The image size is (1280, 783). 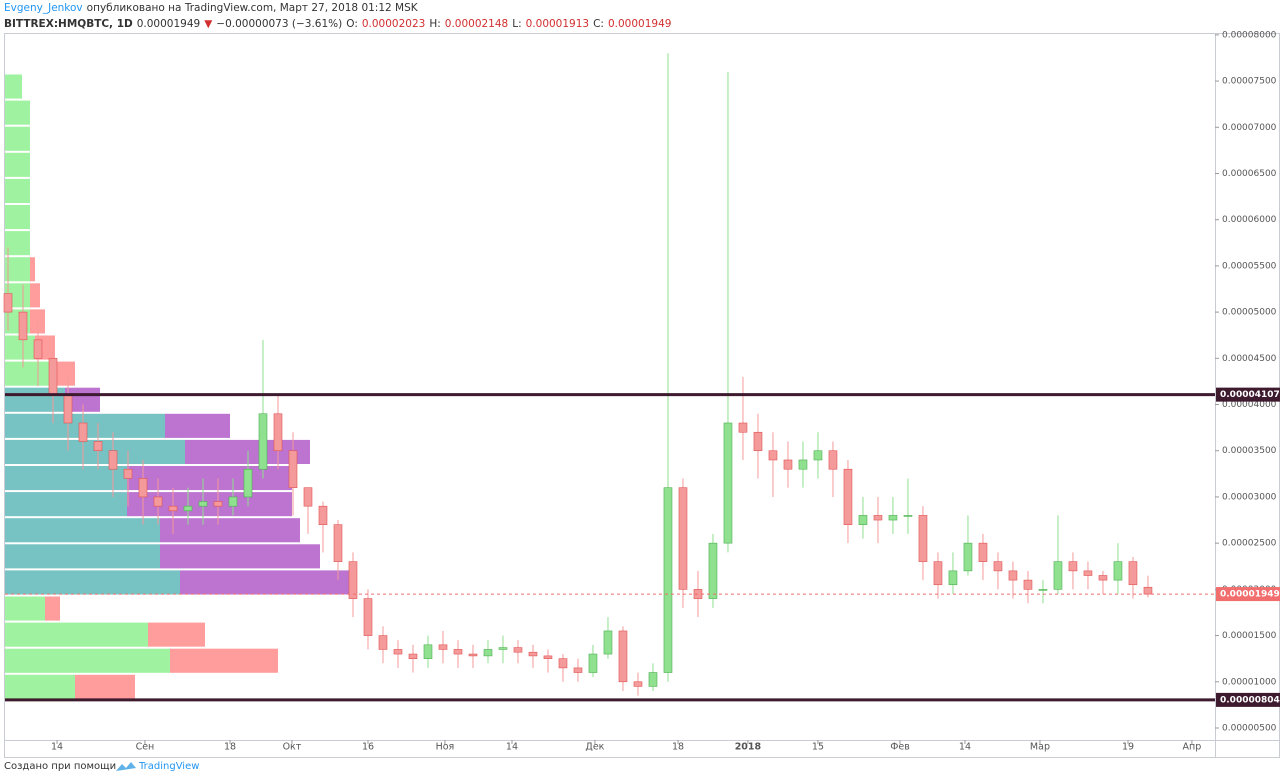 What do you see at coordinates (1128, 747) in the screenshot?
I see `x-tick-label: 19` at bounding box center [1128, 747].